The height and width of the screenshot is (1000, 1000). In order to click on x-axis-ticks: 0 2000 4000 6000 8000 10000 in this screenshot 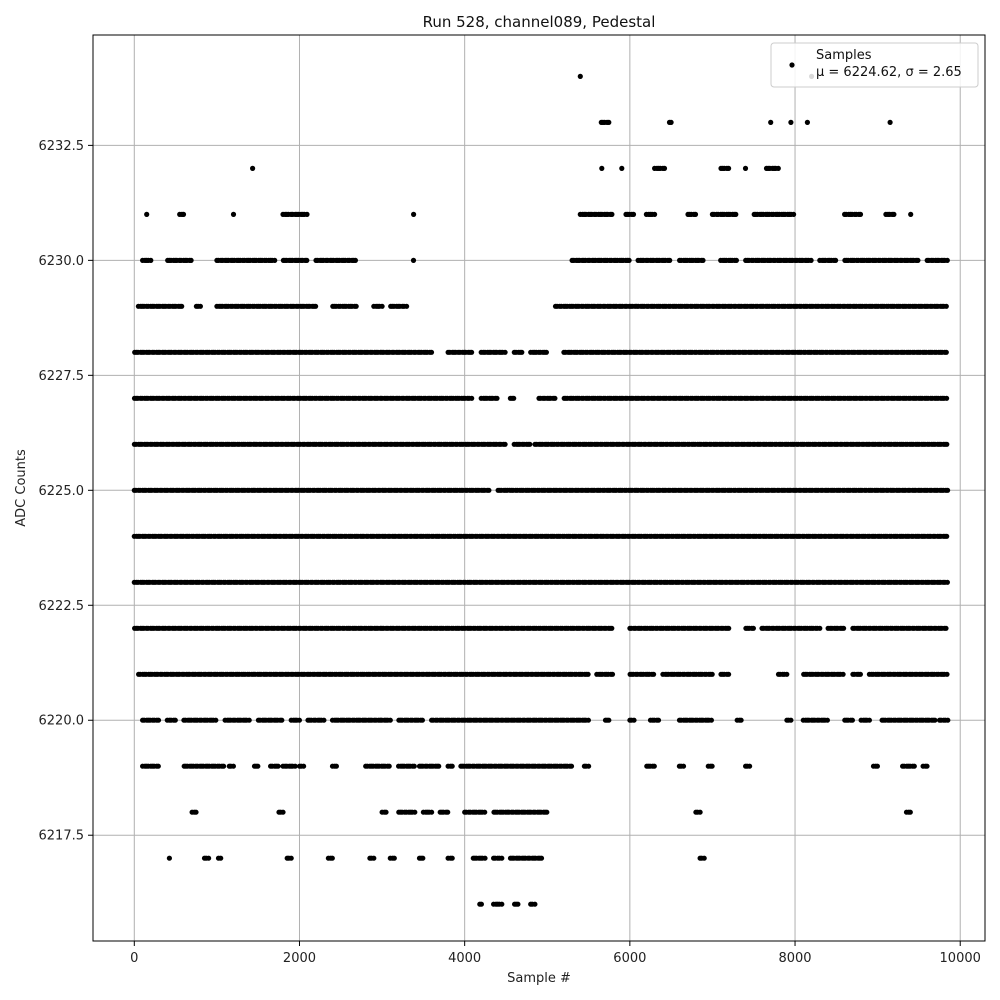, I will do `click(555, 953)`.